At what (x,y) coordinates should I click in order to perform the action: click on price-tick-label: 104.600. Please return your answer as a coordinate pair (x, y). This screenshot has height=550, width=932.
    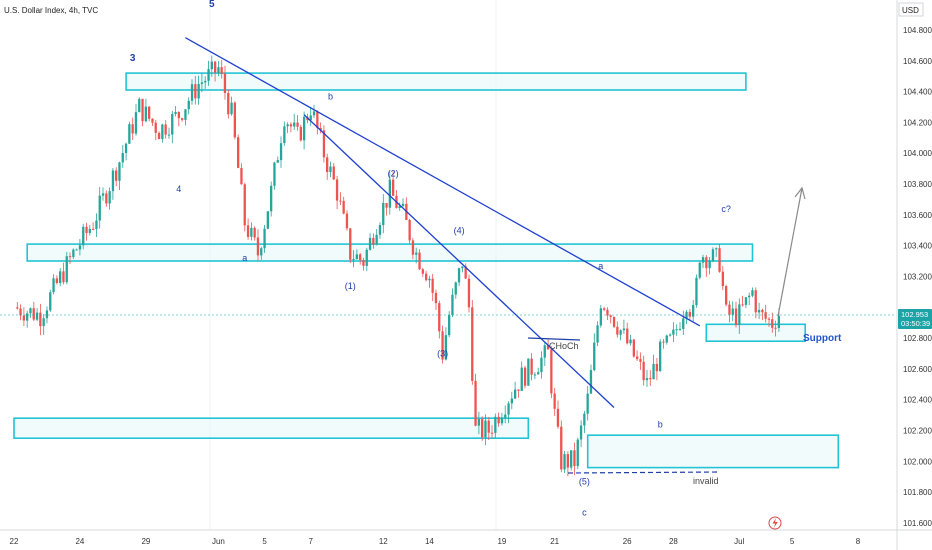
    Looking at the image, I should click on (917, 61).